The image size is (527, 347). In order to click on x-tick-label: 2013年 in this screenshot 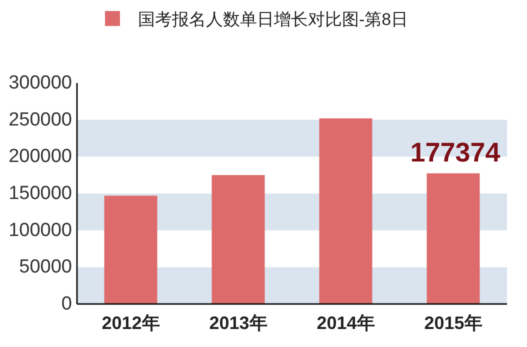, I will do `click(238, 323)`.